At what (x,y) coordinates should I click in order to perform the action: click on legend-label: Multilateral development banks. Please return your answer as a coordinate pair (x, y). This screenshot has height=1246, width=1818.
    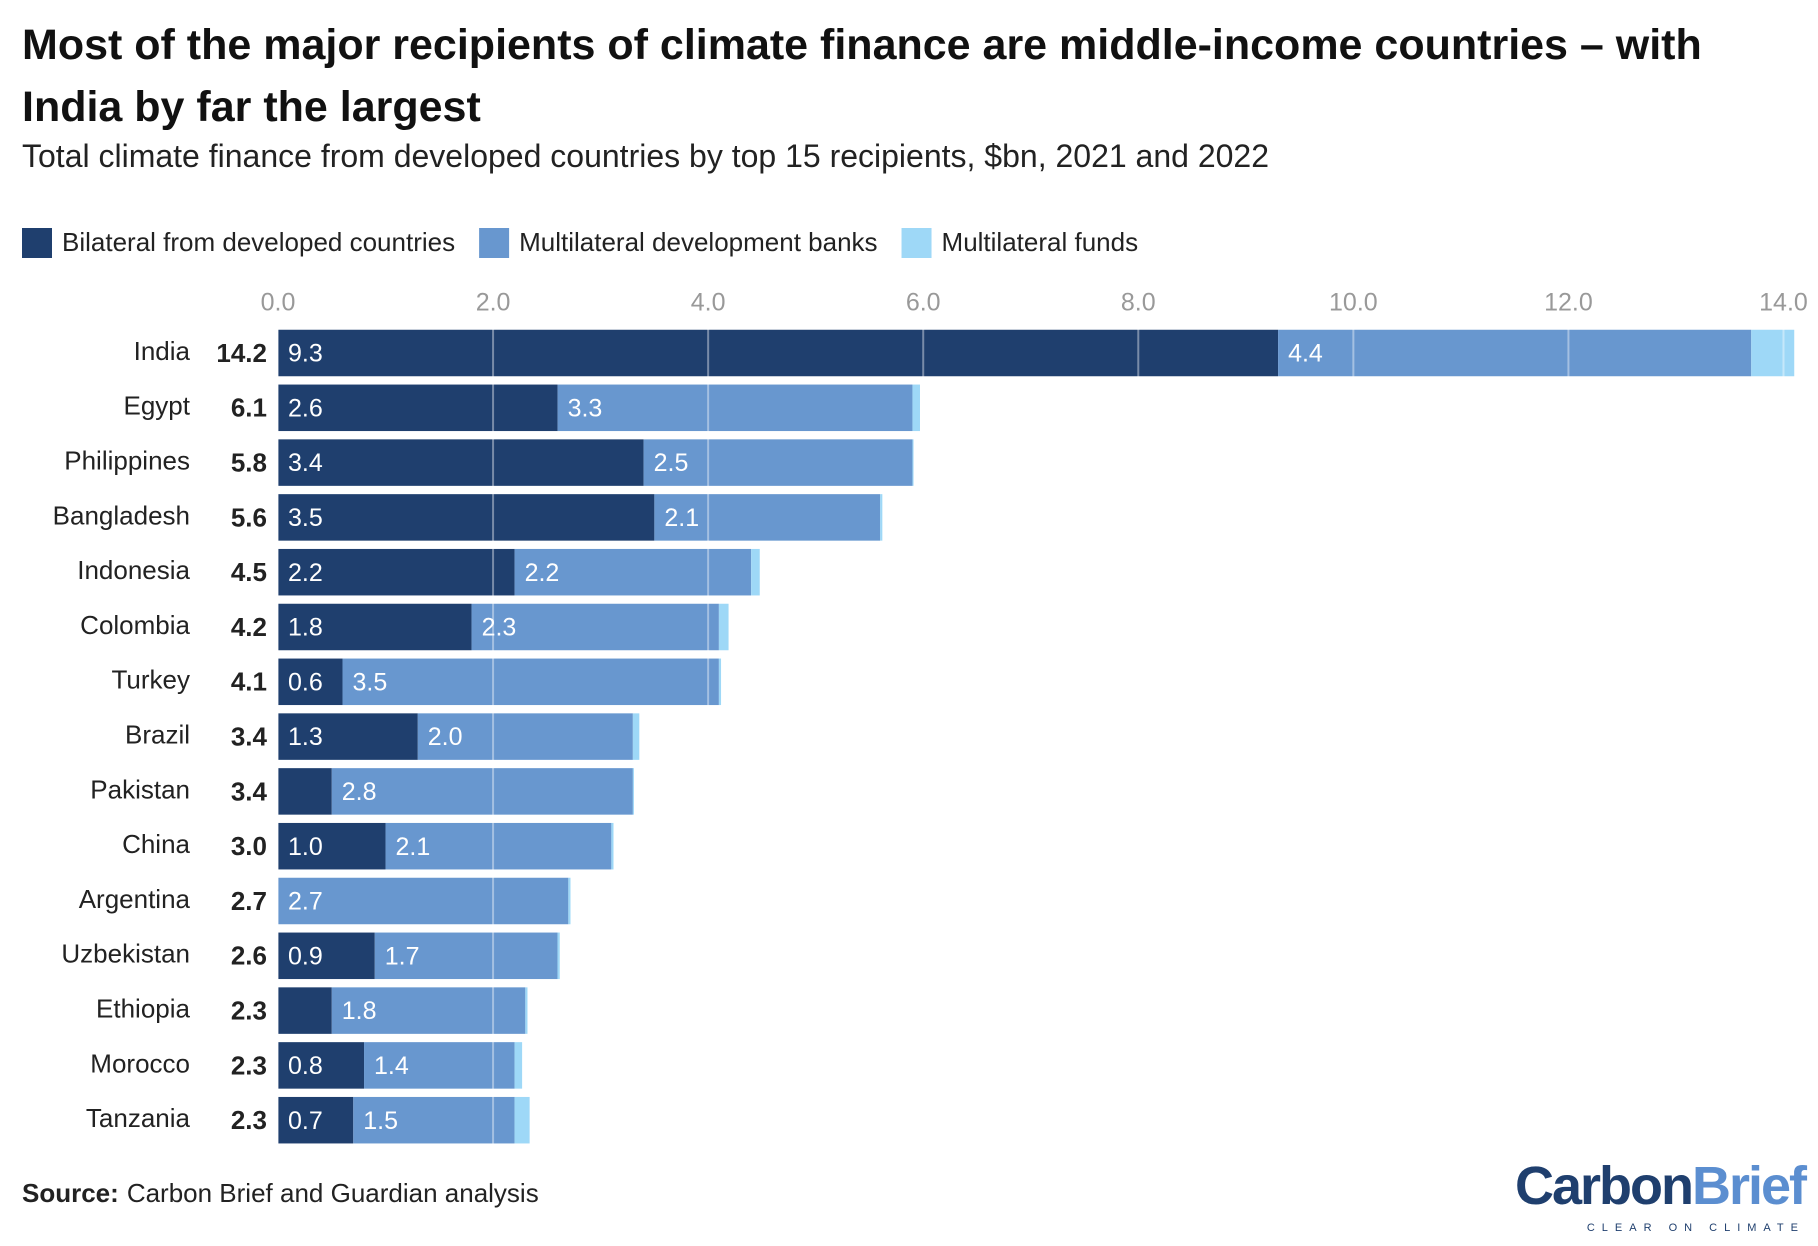
    Looking at the image, I should click on (698, 242).